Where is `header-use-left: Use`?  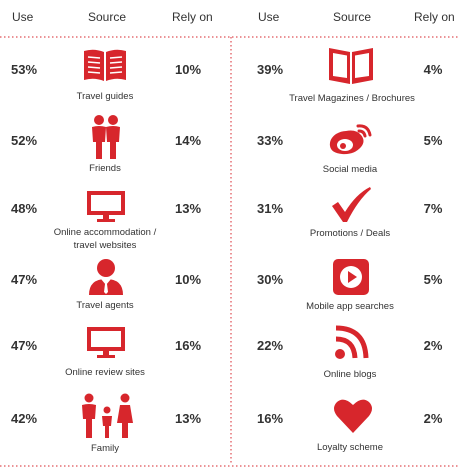 header-use-left: Use is located at coordinates (23, 17).